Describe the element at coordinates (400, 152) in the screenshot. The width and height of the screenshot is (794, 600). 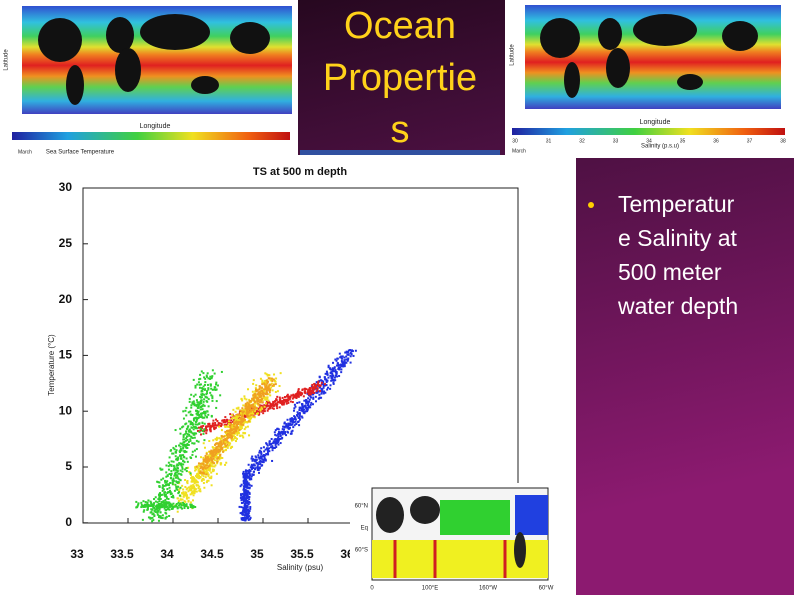
I see `title-rule` at that location.